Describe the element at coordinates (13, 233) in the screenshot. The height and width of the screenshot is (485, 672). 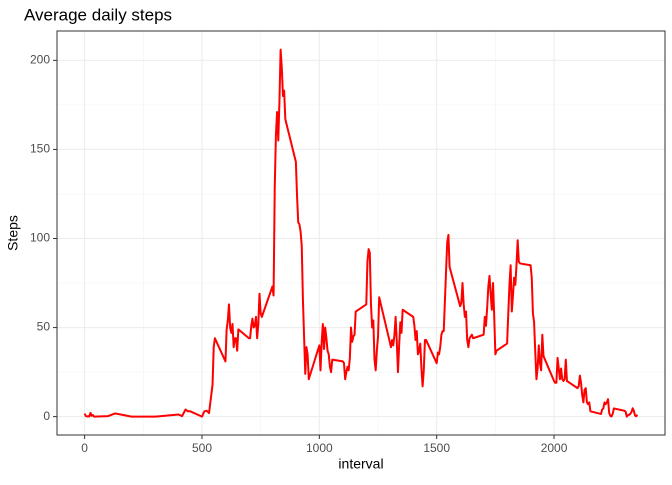
I see `y-axis-label: Steps` at that location.